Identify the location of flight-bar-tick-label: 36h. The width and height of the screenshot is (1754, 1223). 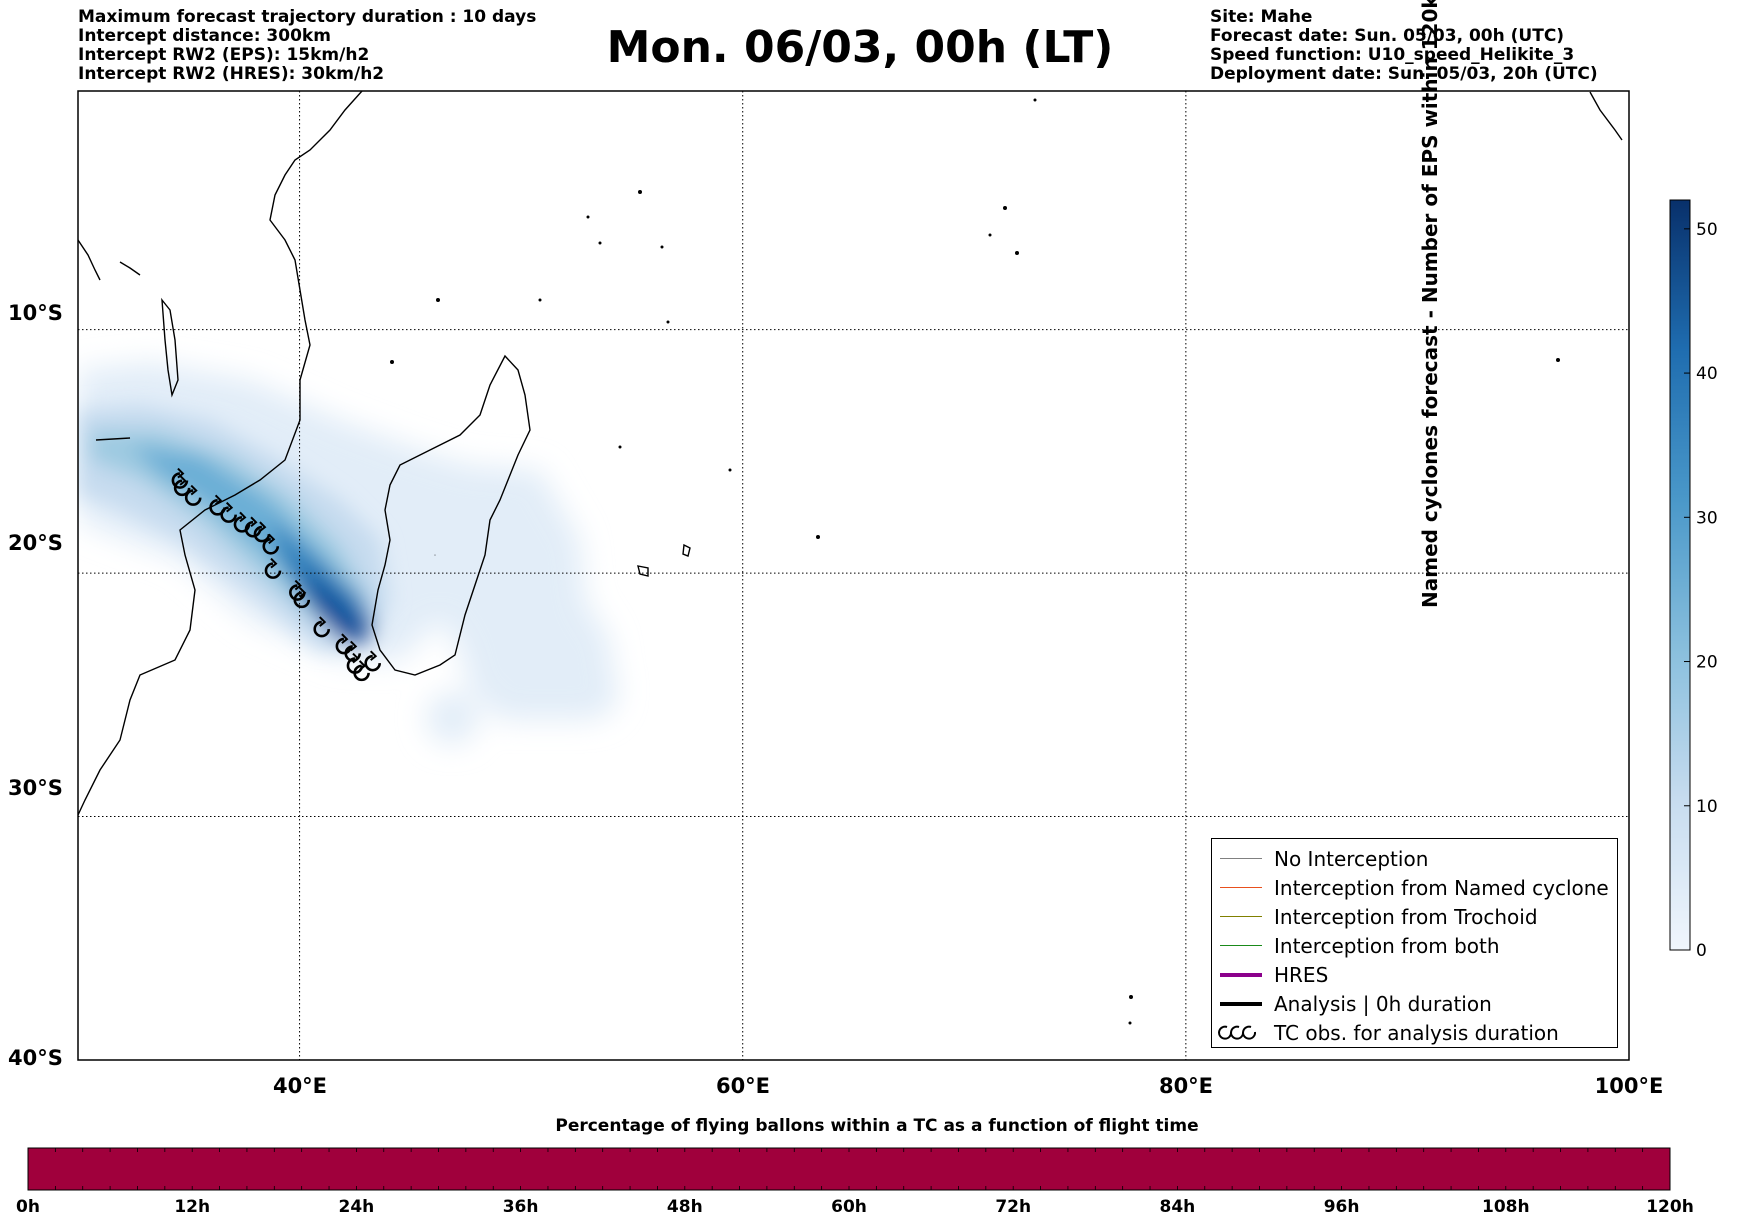
(521, 1207).